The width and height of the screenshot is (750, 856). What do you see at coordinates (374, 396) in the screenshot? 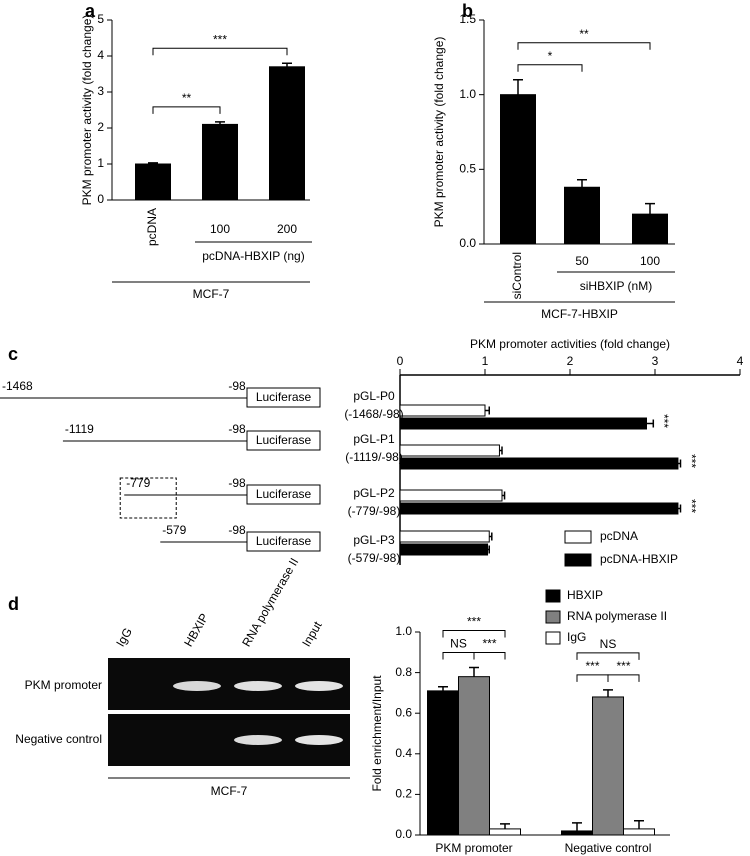
I see `construct-name: pGL-P0` at bounding box center [374, 396].